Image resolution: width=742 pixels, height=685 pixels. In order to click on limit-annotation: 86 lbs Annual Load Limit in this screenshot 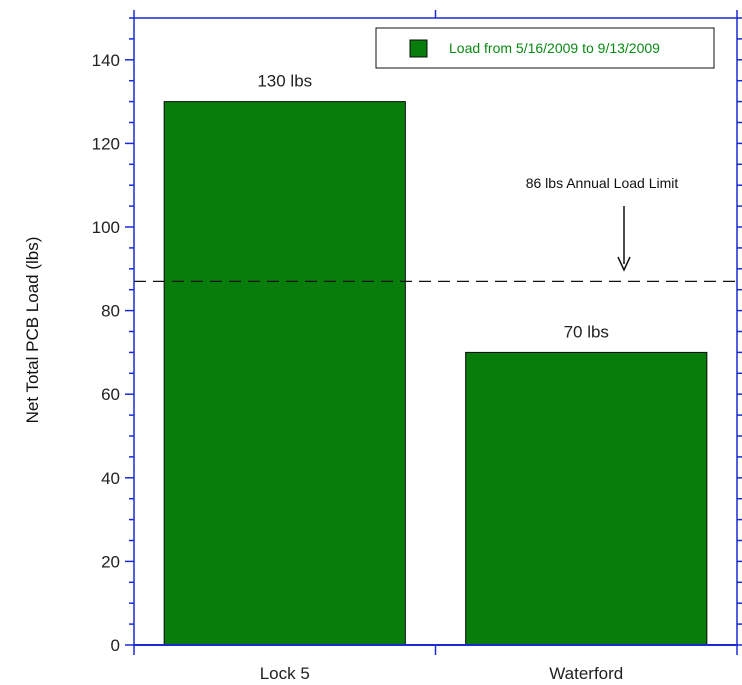, I will do `click(602, 183)`.